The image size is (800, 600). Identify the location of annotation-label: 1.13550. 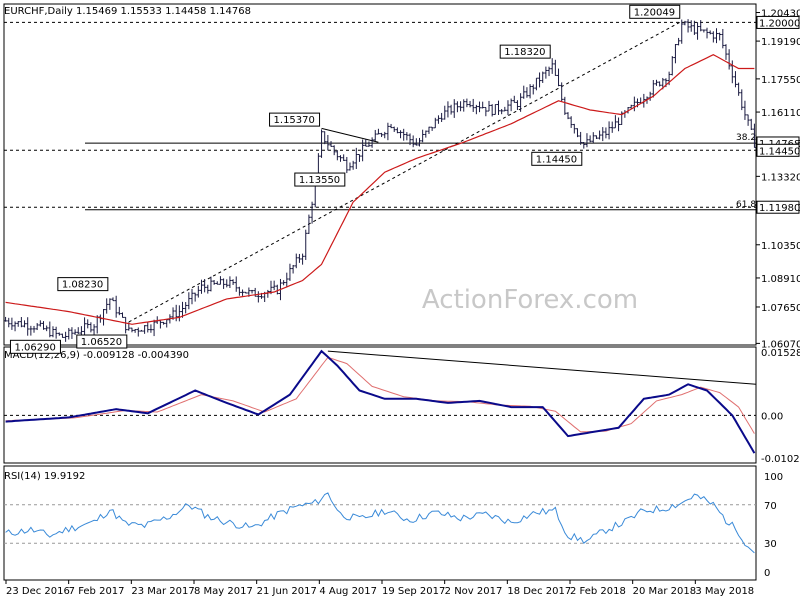
(319, 180).